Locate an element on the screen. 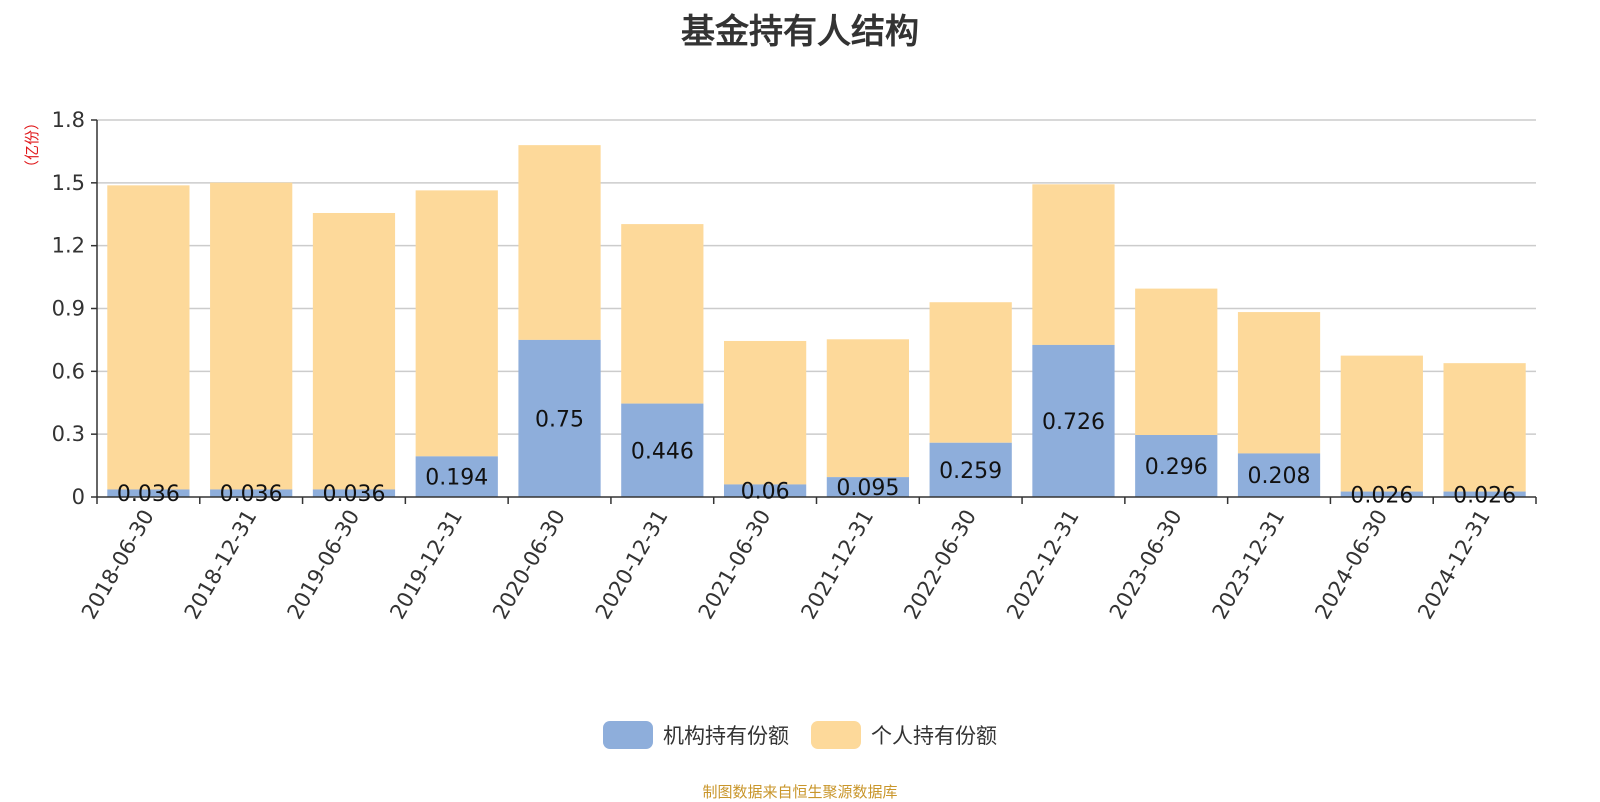 The height and width of the screenshot is (802, 1600). y-tick-label: 0 is located at coordinates (78, 497).